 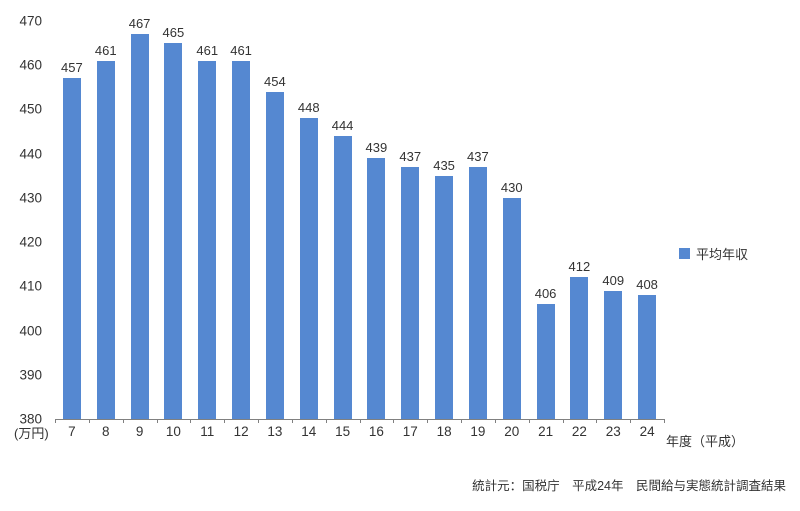 What do you see at coordinates (173, 32) in the screenshot?
I see `bar-value-label: 465` at bounding box center [173, 32].